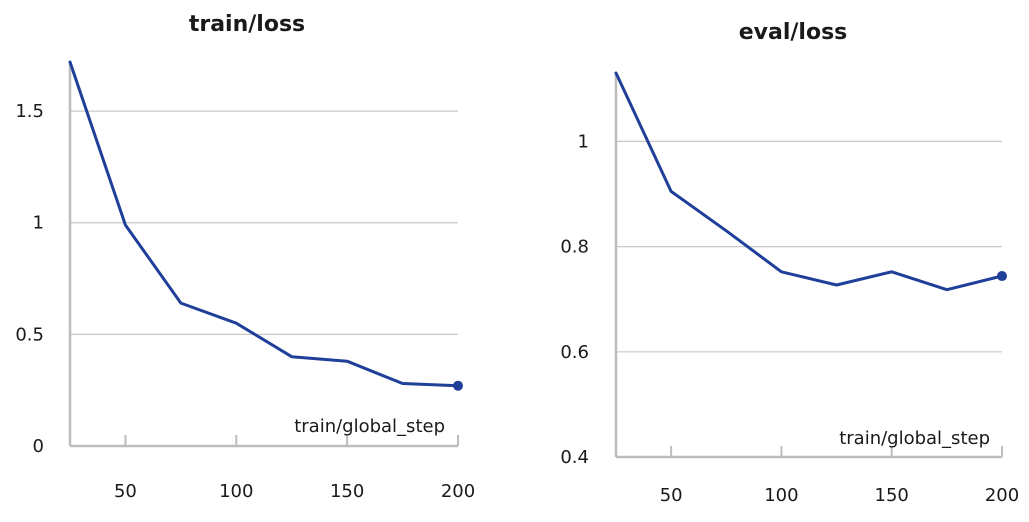 The height and width of the screenshot is (522, 1029). I want to click on chart-title: train/loss, so click(247, 24).